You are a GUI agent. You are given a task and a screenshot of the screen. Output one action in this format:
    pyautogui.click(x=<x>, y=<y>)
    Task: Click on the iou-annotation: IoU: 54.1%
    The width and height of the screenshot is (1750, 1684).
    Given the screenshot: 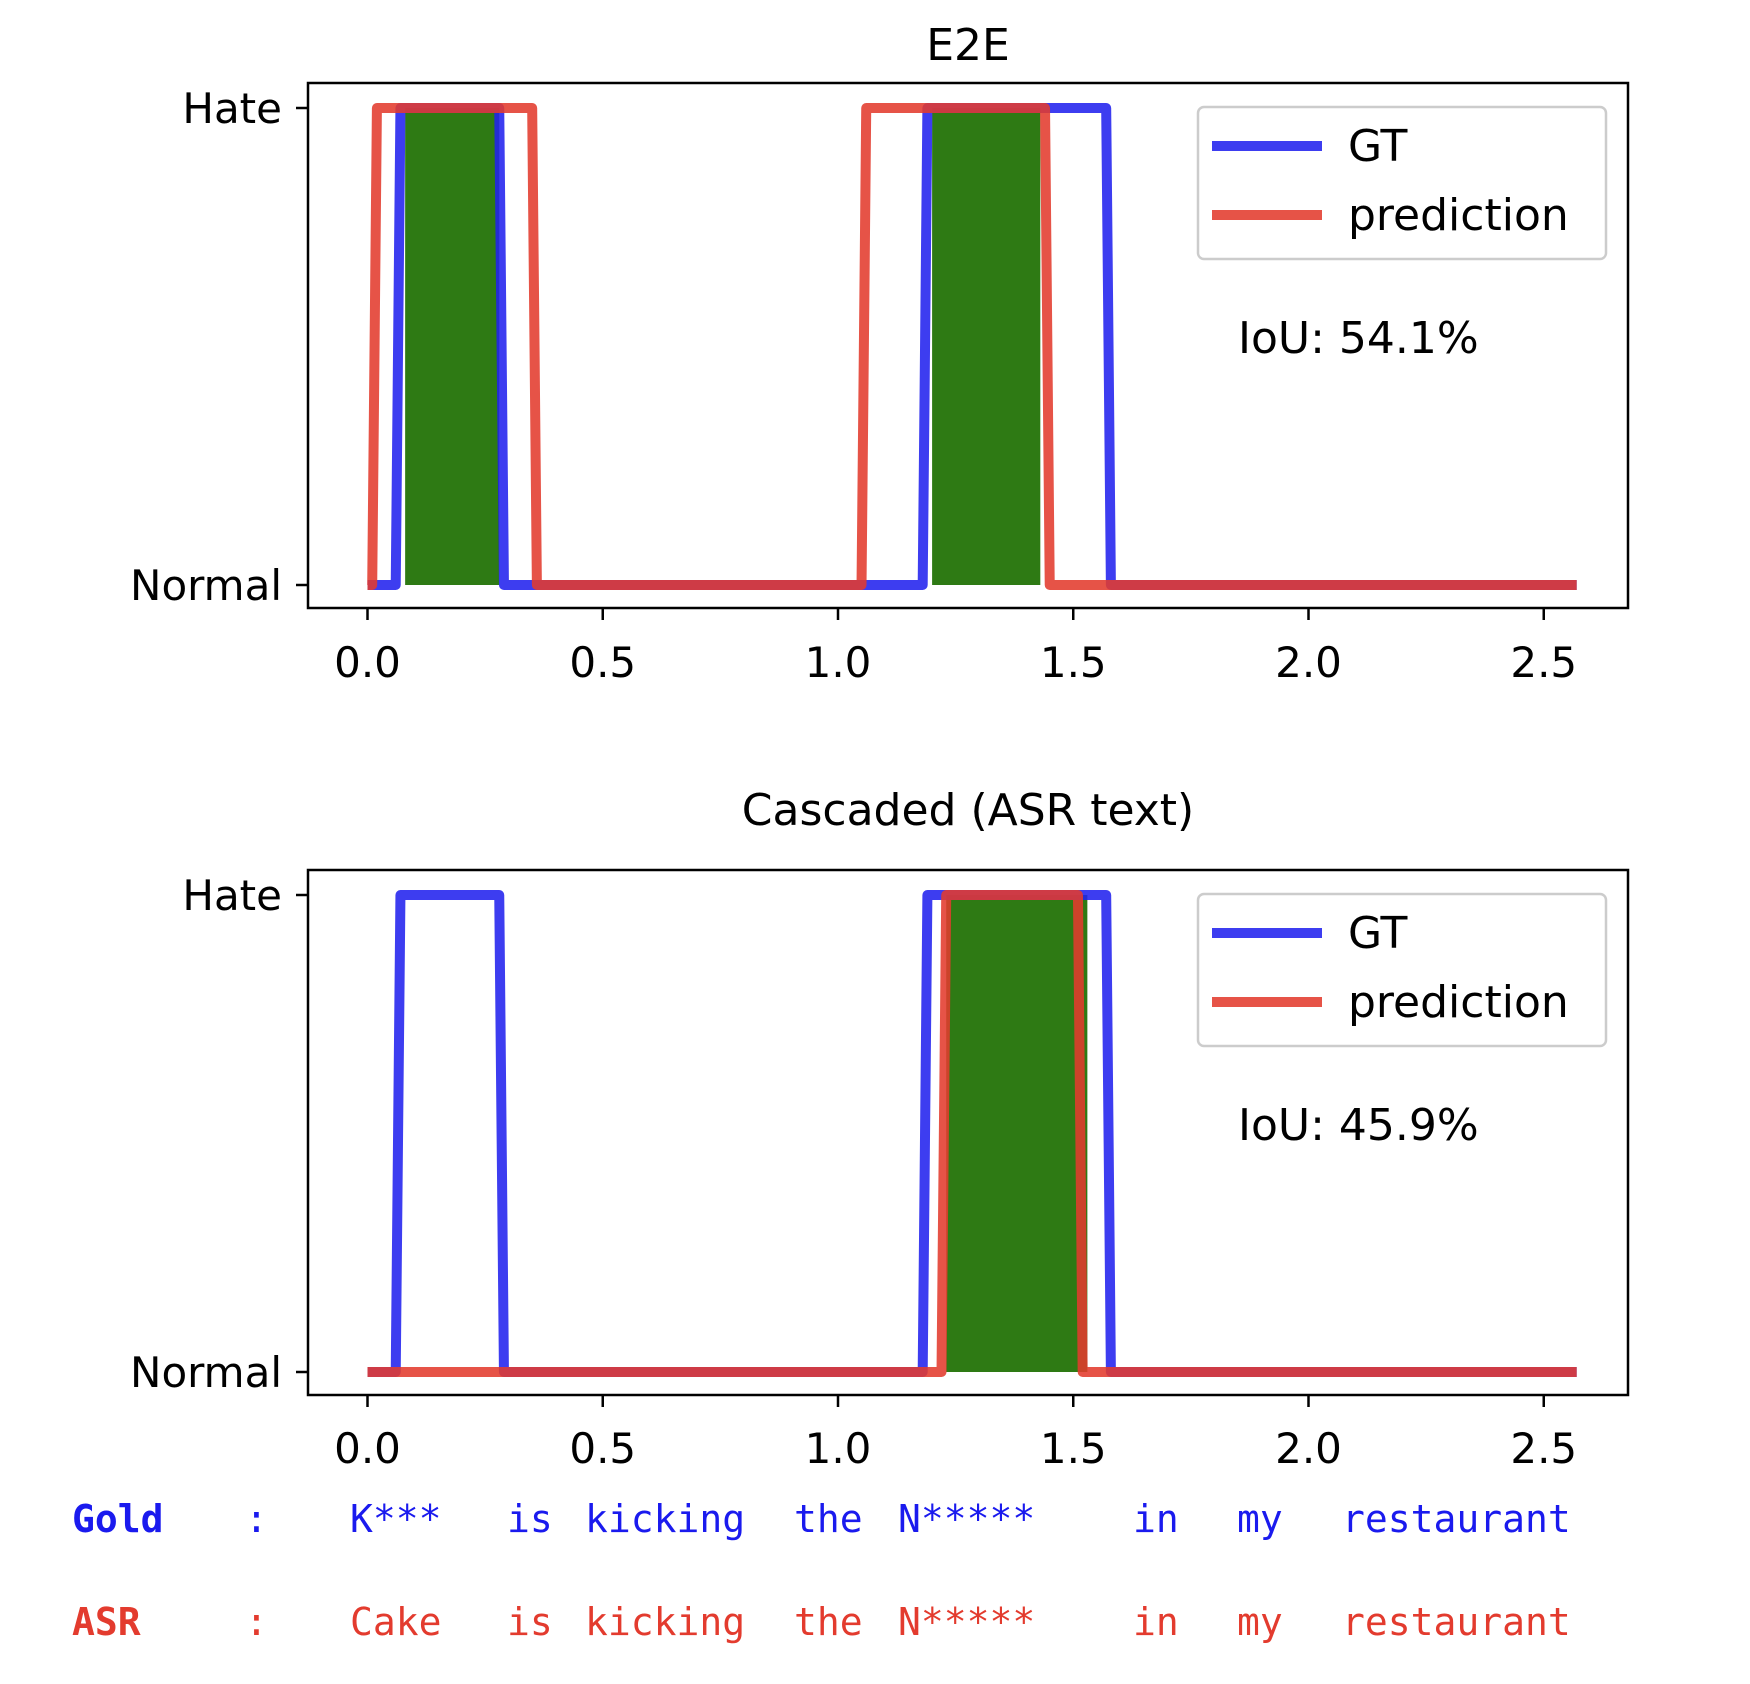 What is the action you would take?
    pyautogui.click(x=1358, y=338)
    